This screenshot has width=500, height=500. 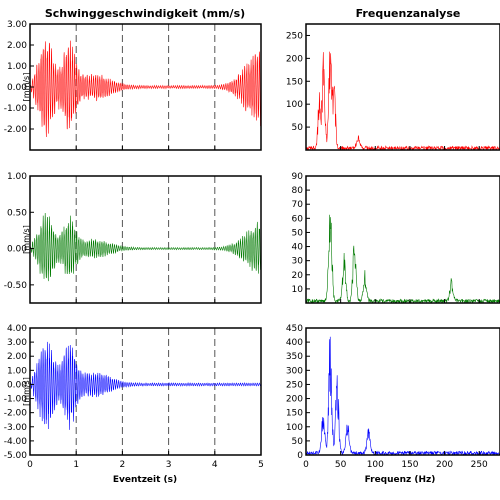 I want to click on y-tick-label: 350, so click(x=294, y=357).